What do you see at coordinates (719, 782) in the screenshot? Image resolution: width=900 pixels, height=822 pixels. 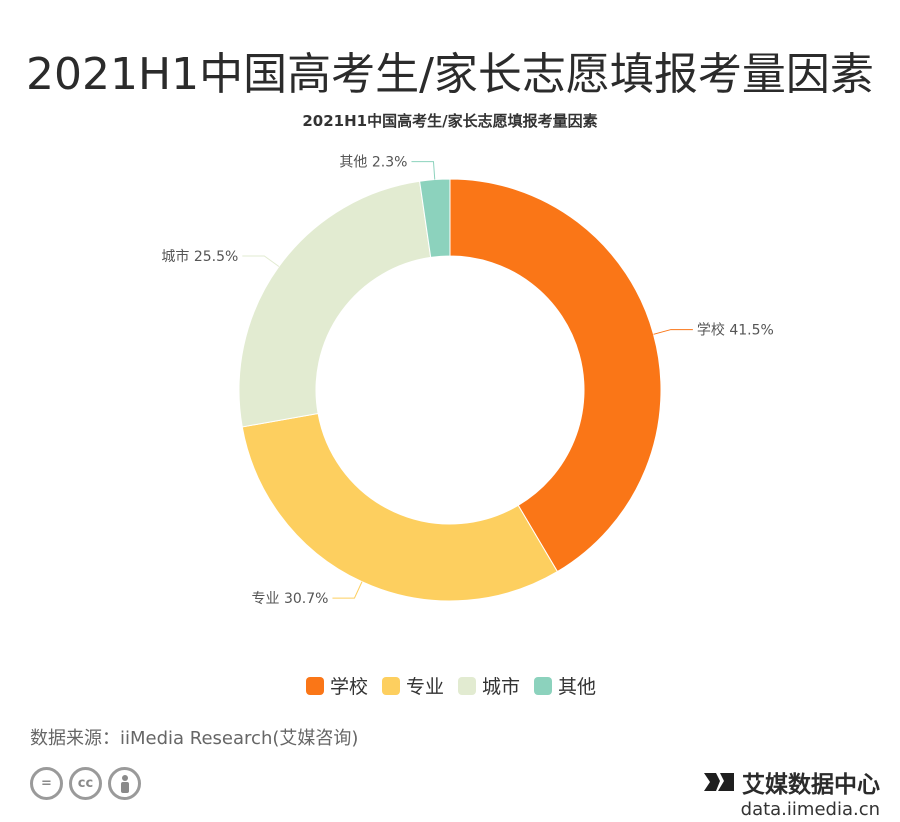 I see `brand-mark-icon` at bounding box center [719, 782].